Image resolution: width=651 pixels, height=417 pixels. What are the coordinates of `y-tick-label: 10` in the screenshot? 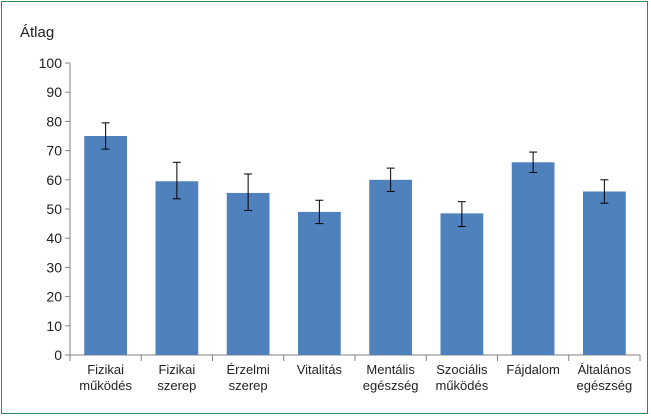 It's located at (54, 326).